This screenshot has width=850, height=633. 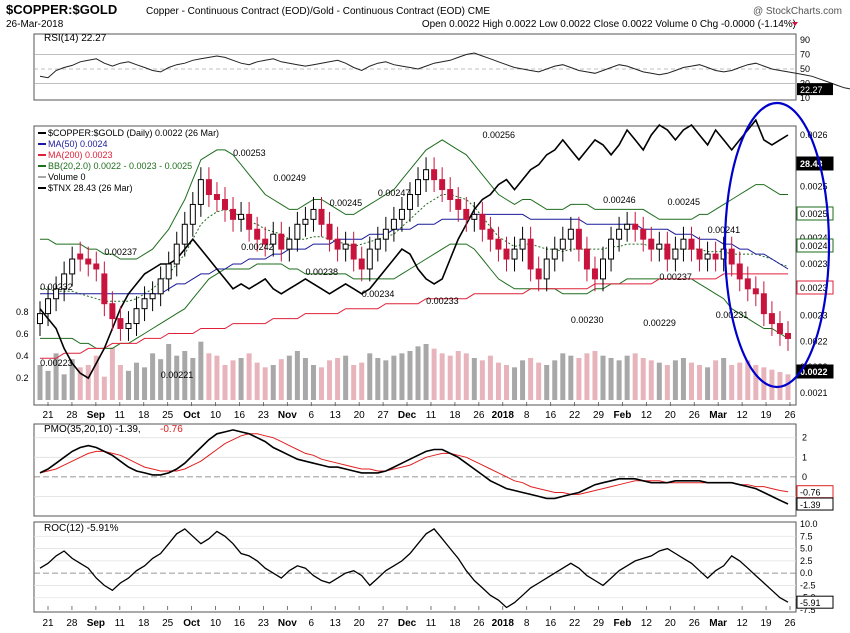 I want to click on price-tick: 0.0023, so click(x=814, y=264).